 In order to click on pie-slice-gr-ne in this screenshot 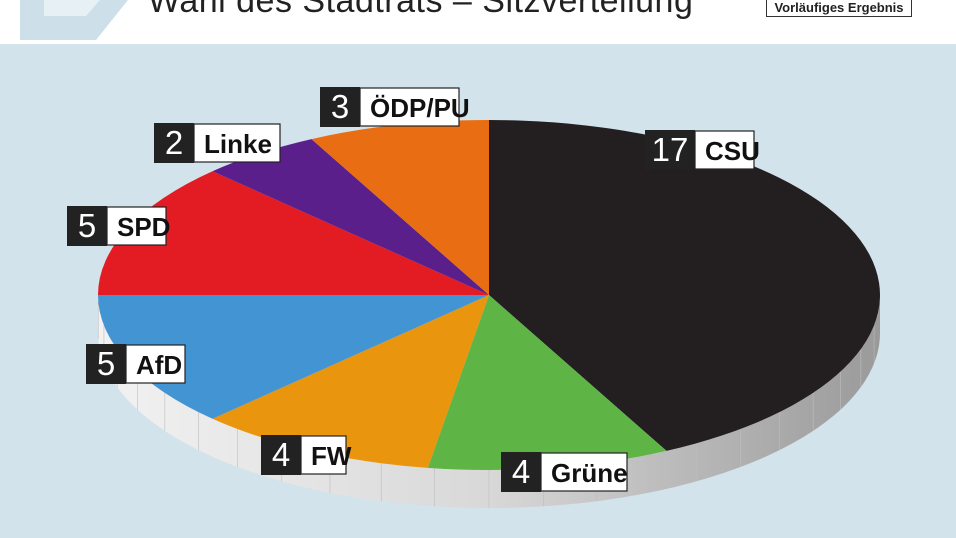, I will do `click(547, 382)`.